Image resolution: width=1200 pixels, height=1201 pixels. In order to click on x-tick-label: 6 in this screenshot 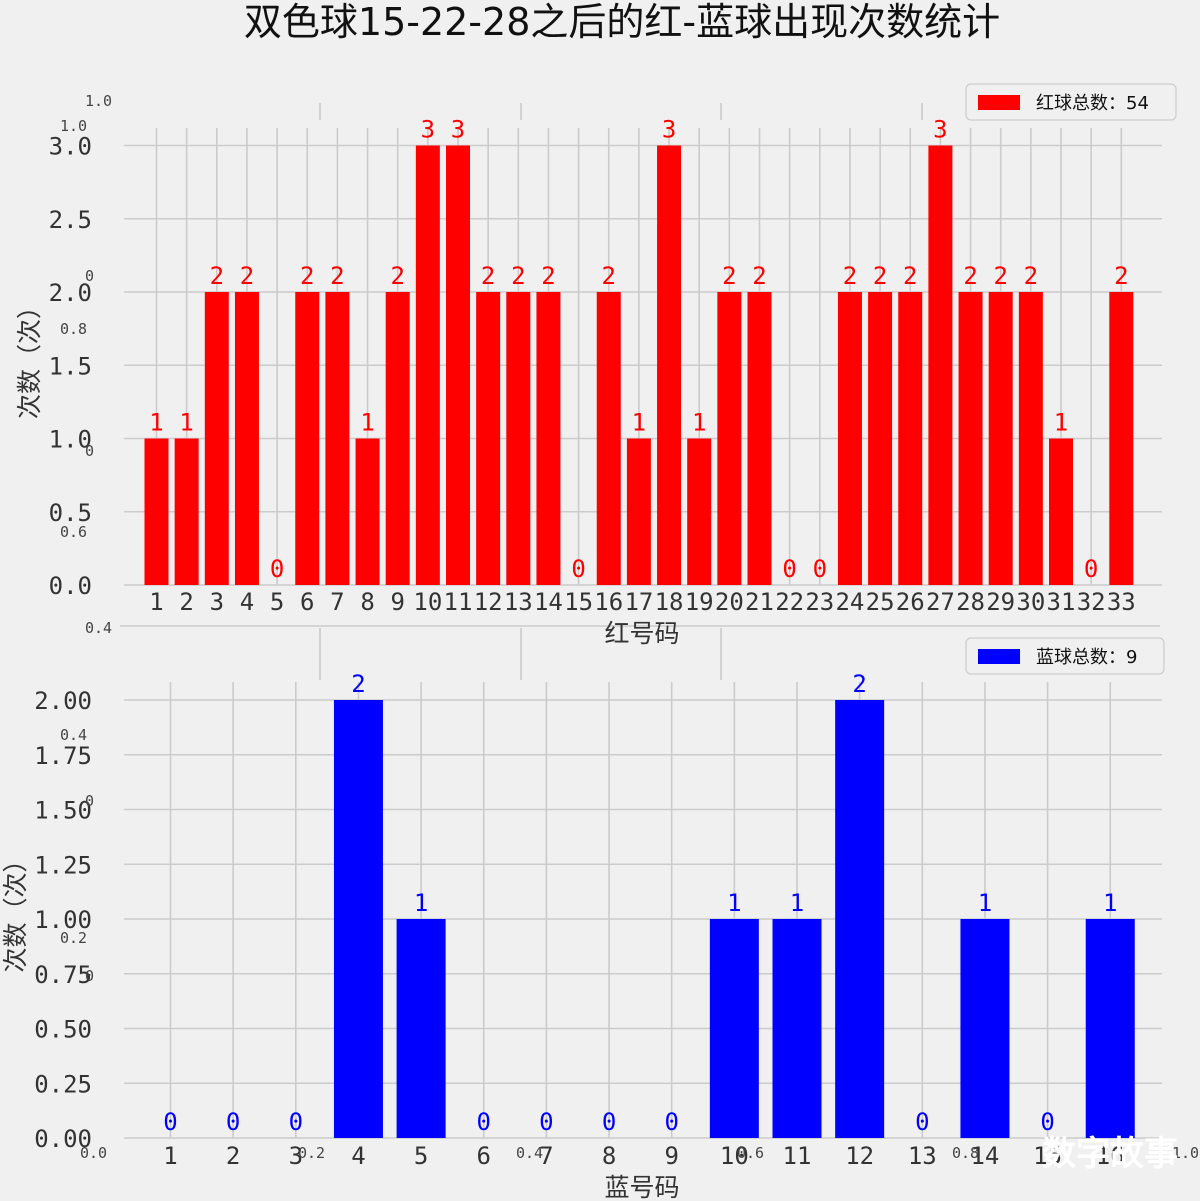, I will do `click(307, 602)`.